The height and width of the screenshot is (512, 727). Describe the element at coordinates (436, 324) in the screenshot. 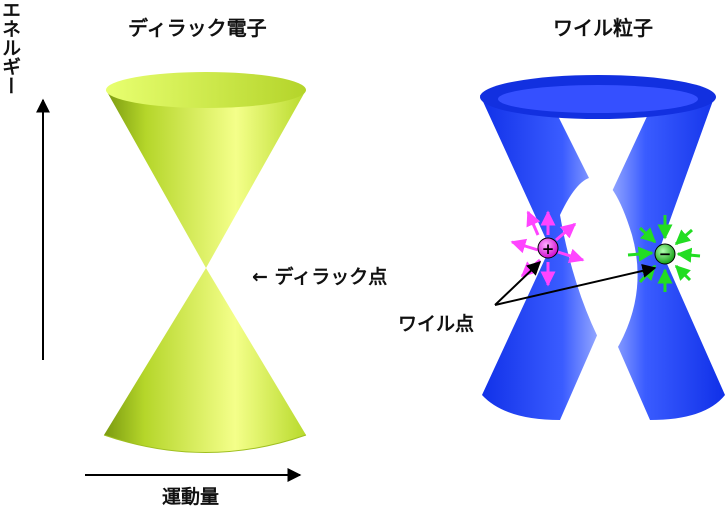

I see `weyl-point-label: ワイル点` at that location.